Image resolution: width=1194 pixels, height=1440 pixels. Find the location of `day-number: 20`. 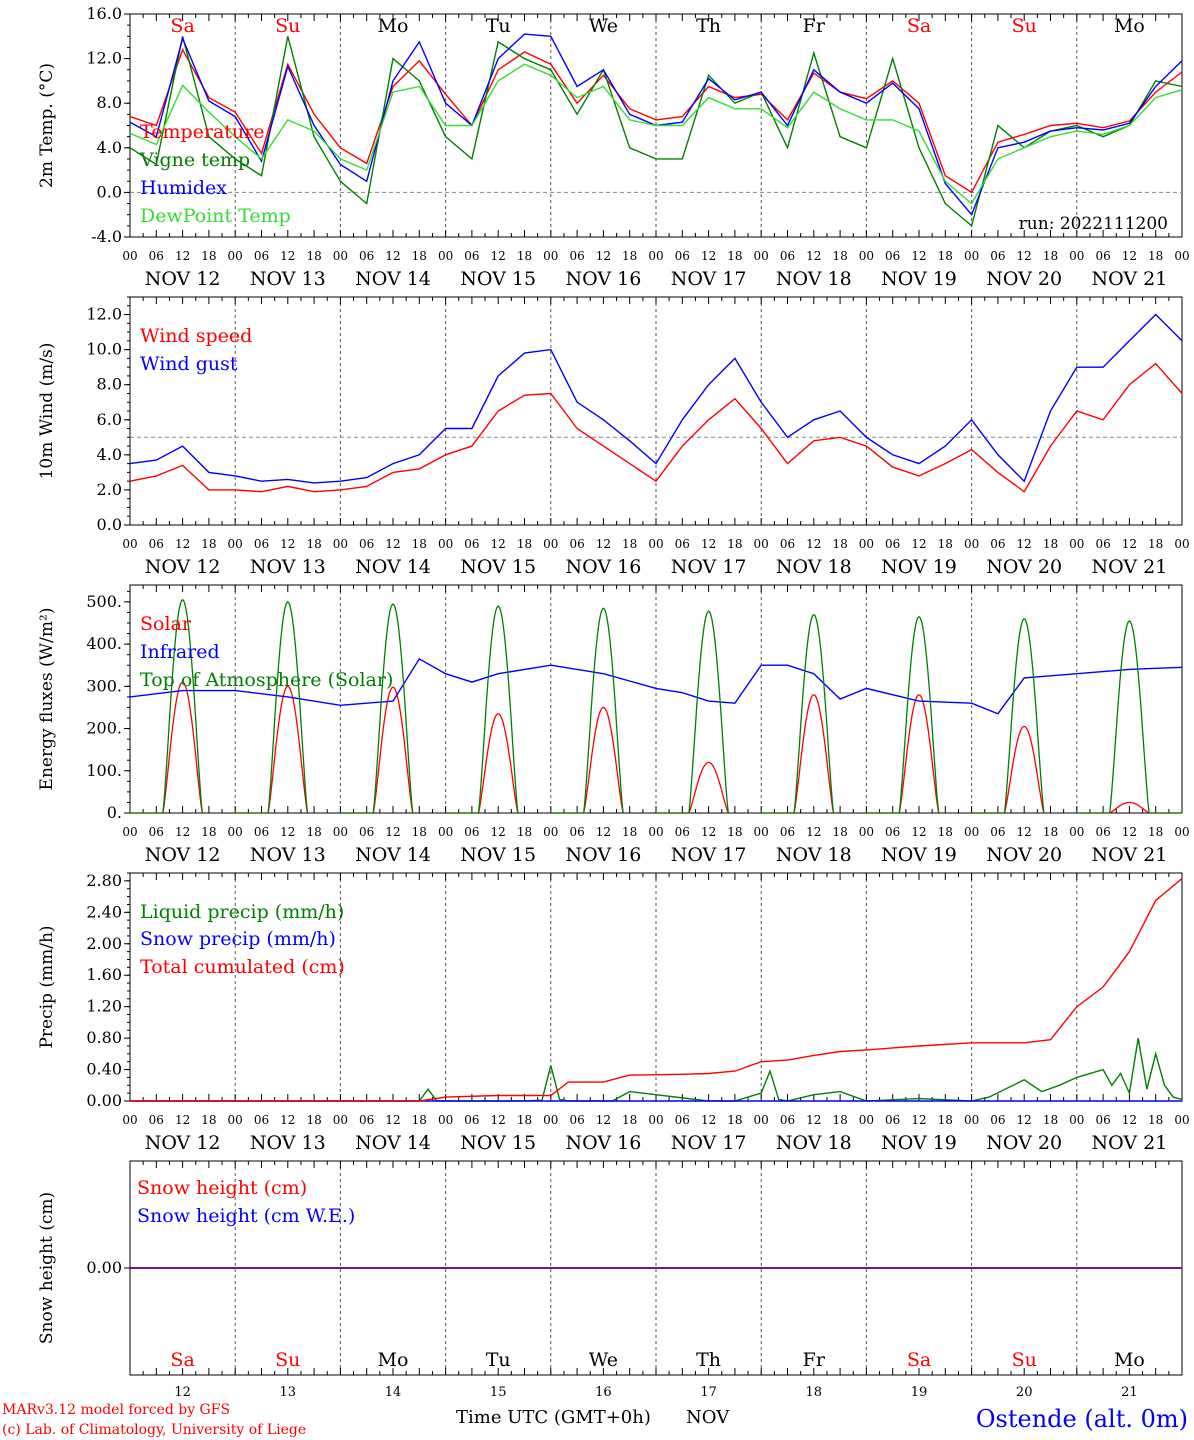

day-number: 20 is located at coordinates (1024, 1392).